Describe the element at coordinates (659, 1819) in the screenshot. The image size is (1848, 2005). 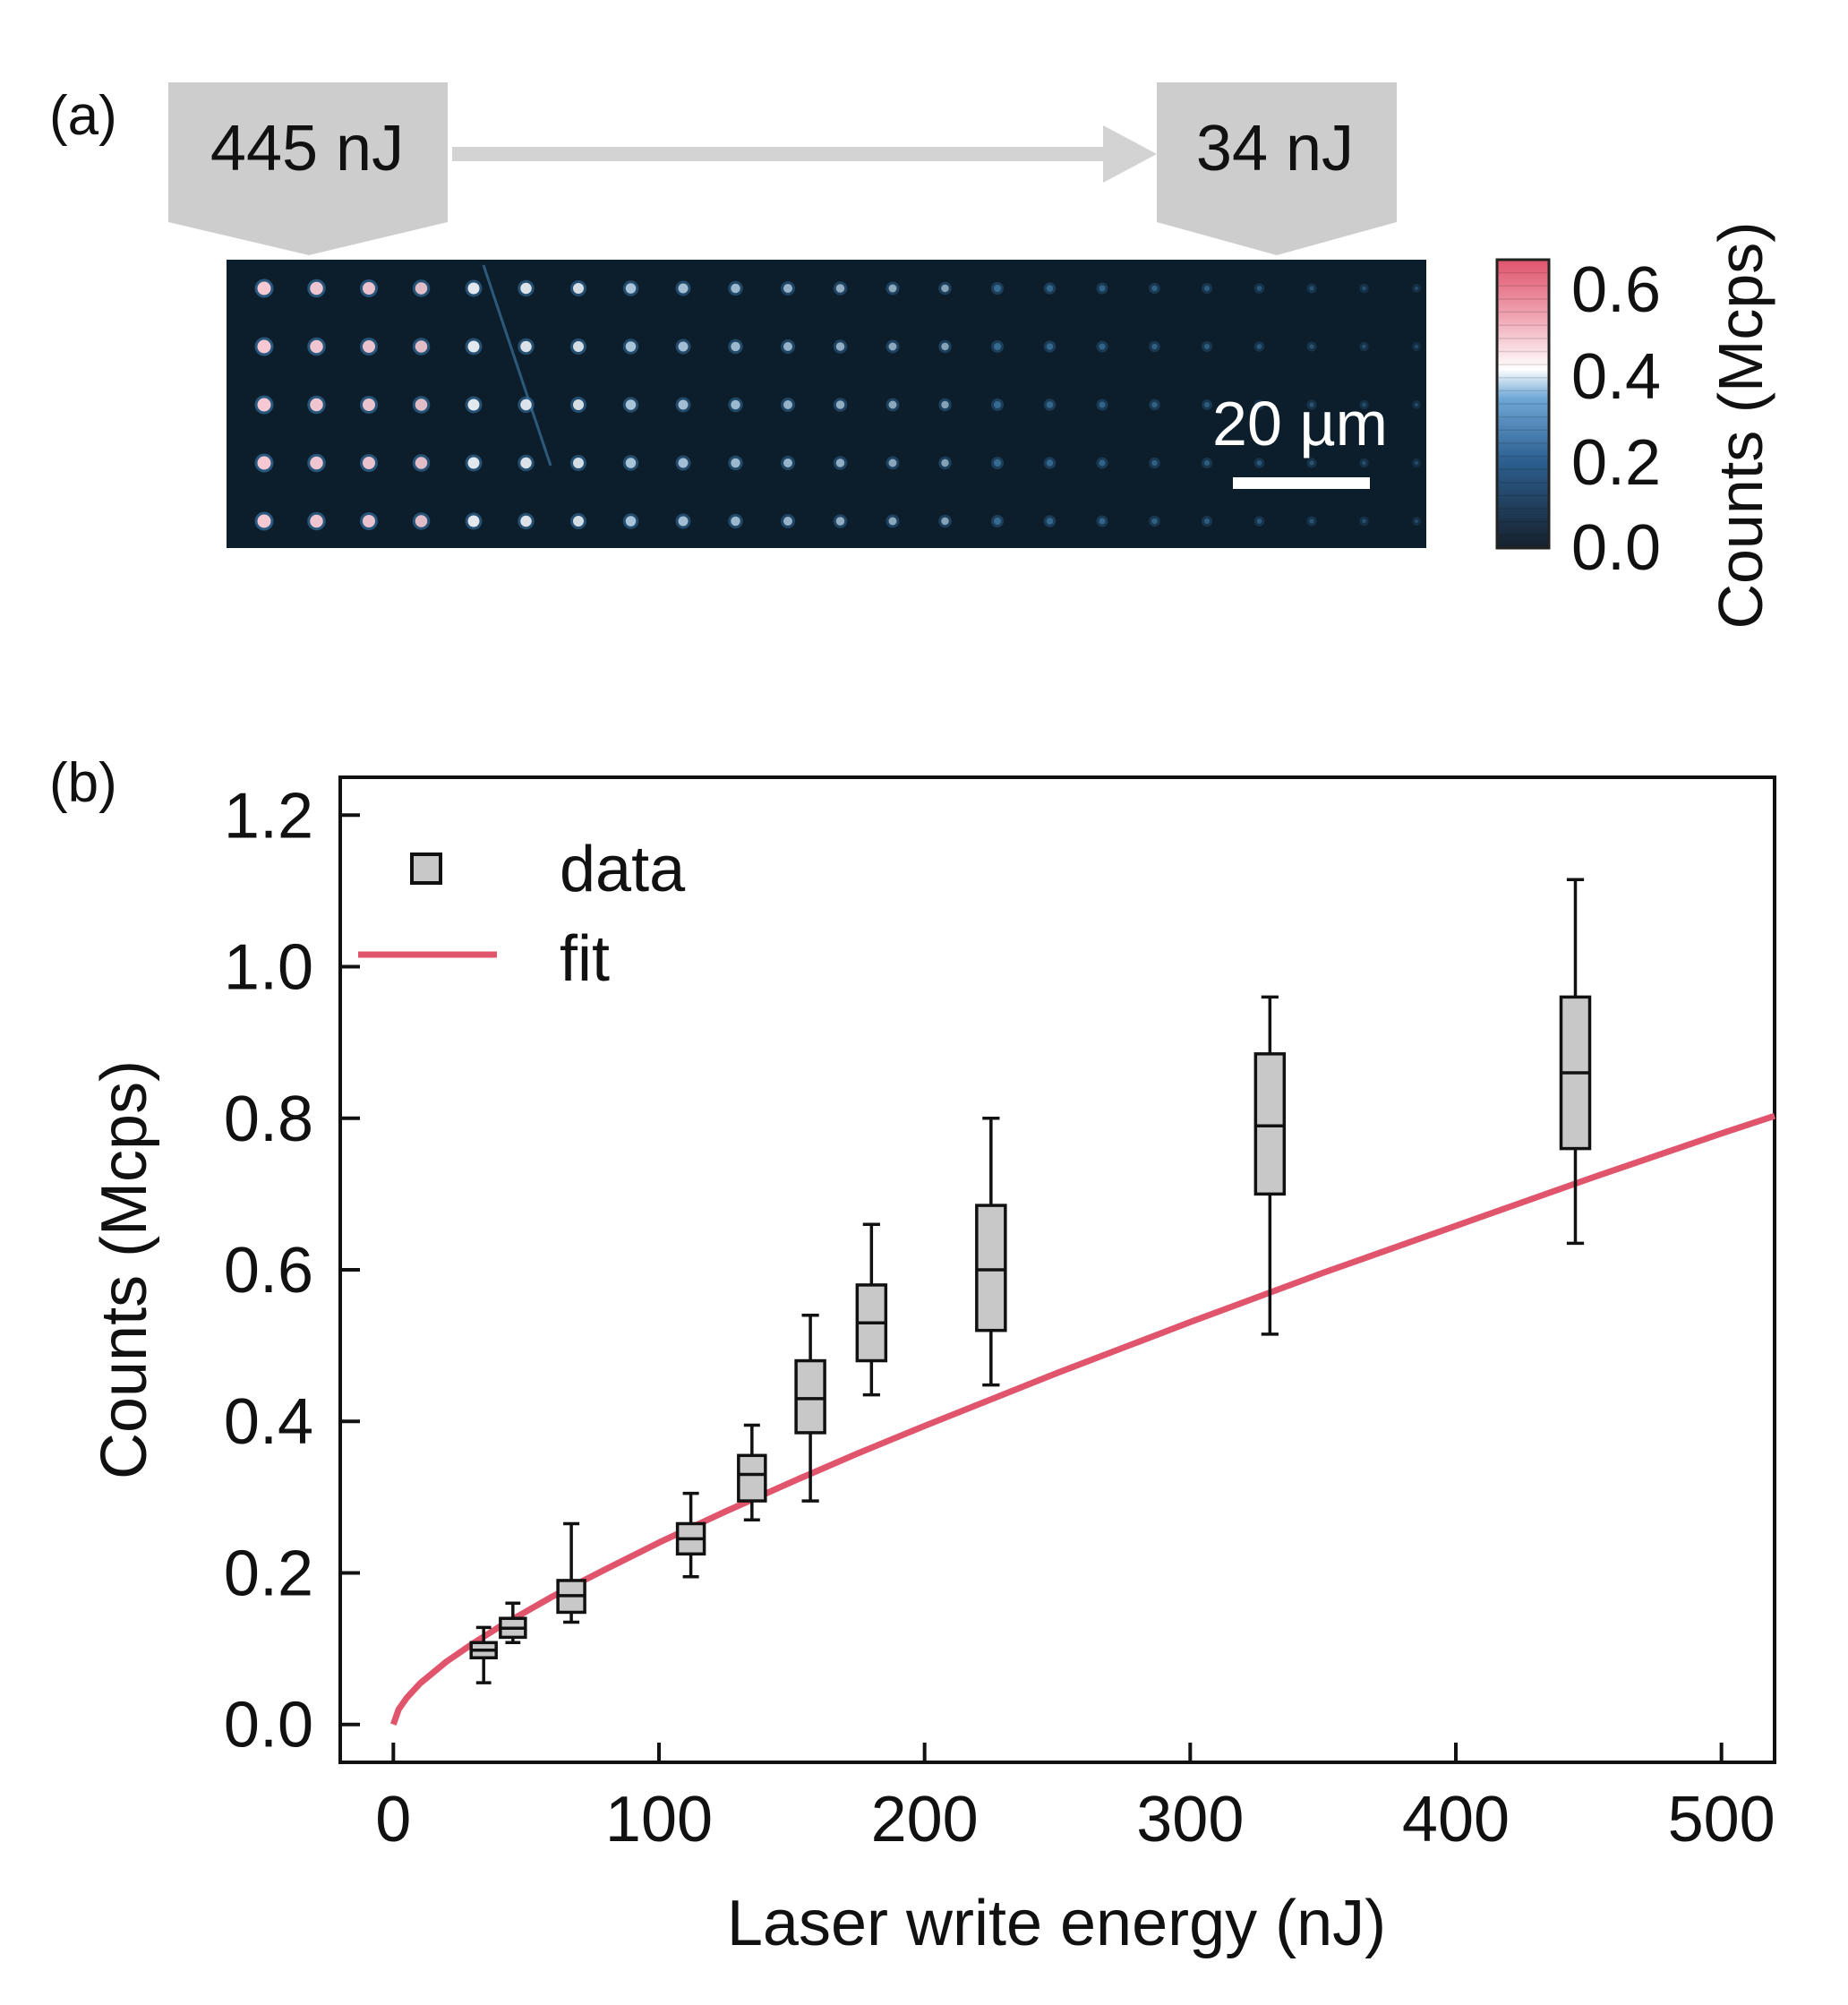
I see `x-tick-label: 100` at that location.